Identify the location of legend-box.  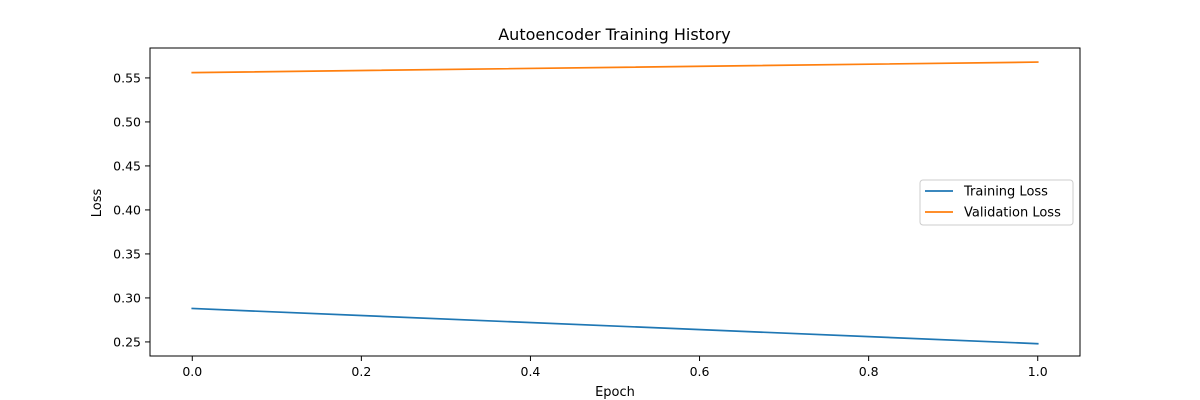
(996, 202).